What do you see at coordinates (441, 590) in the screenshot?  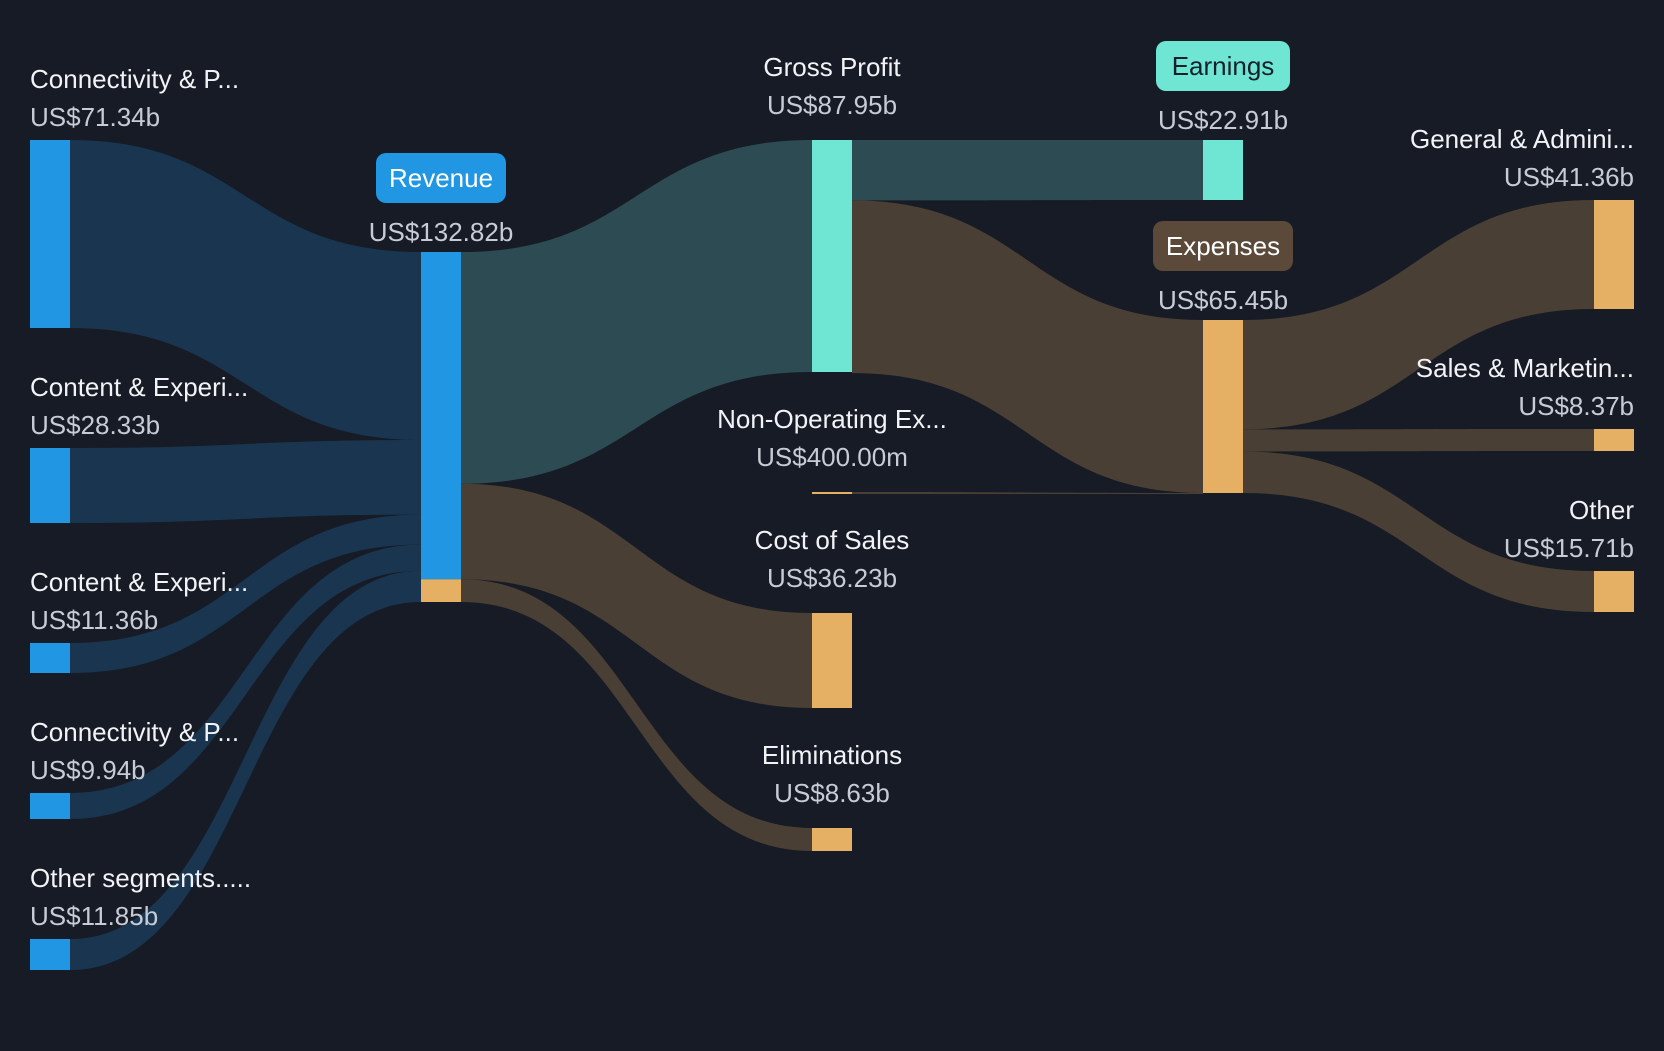 I see `node-revenue-eliminations-bar` at bounding box center [441, 590].